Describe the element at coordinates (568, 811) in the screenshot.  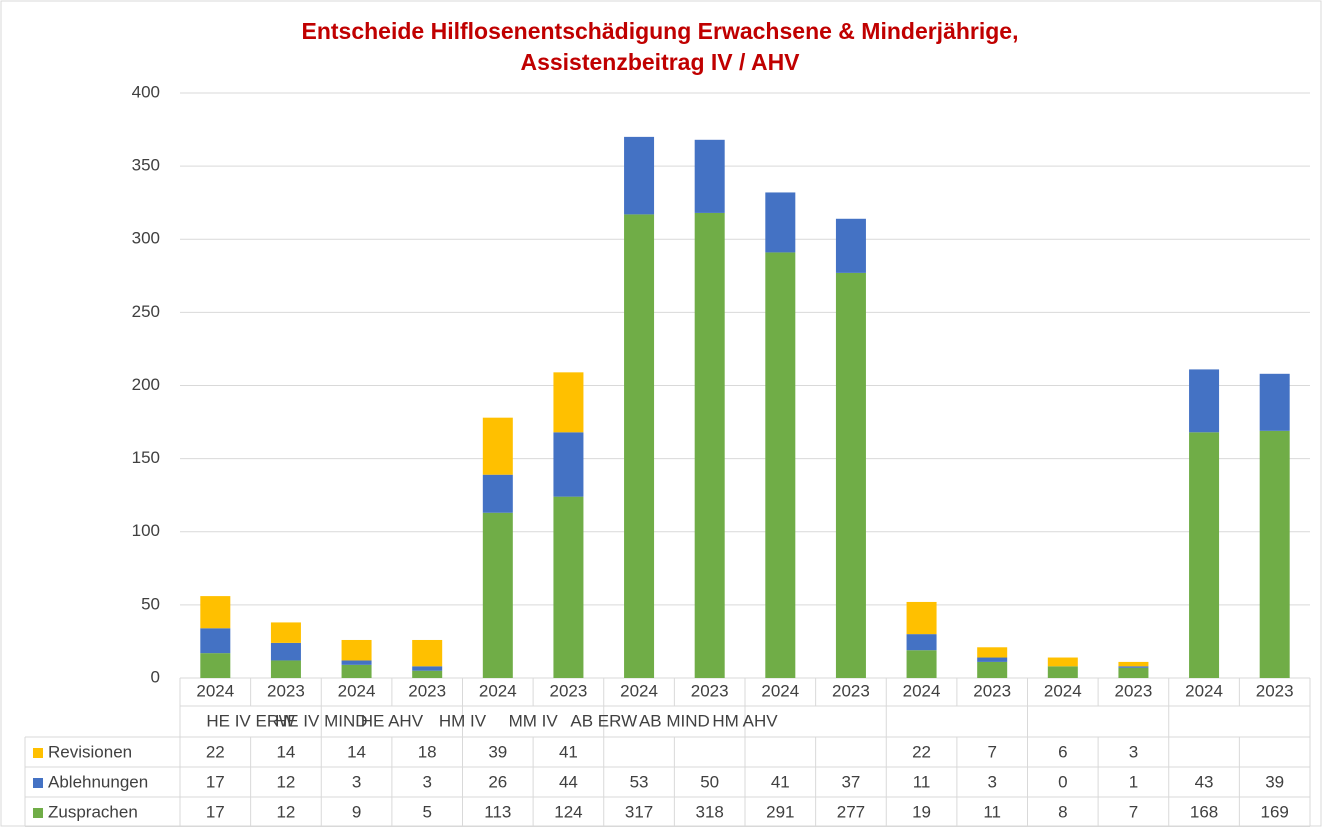
I see `table-value: 124` at that location.